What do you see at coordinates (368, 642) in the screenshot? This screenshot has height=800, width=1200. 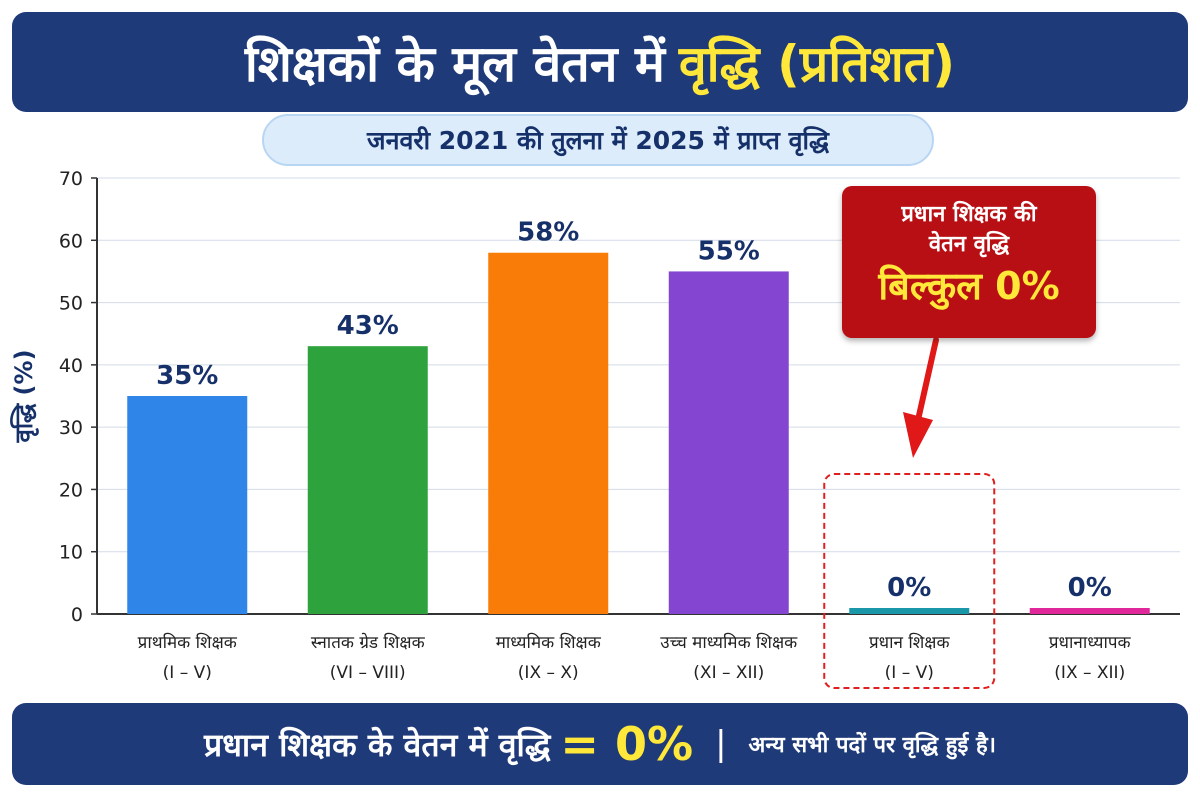 I see `x-tick-label: स्नातक ग्रेड शिक्षक` at bounding box center [368, 642].